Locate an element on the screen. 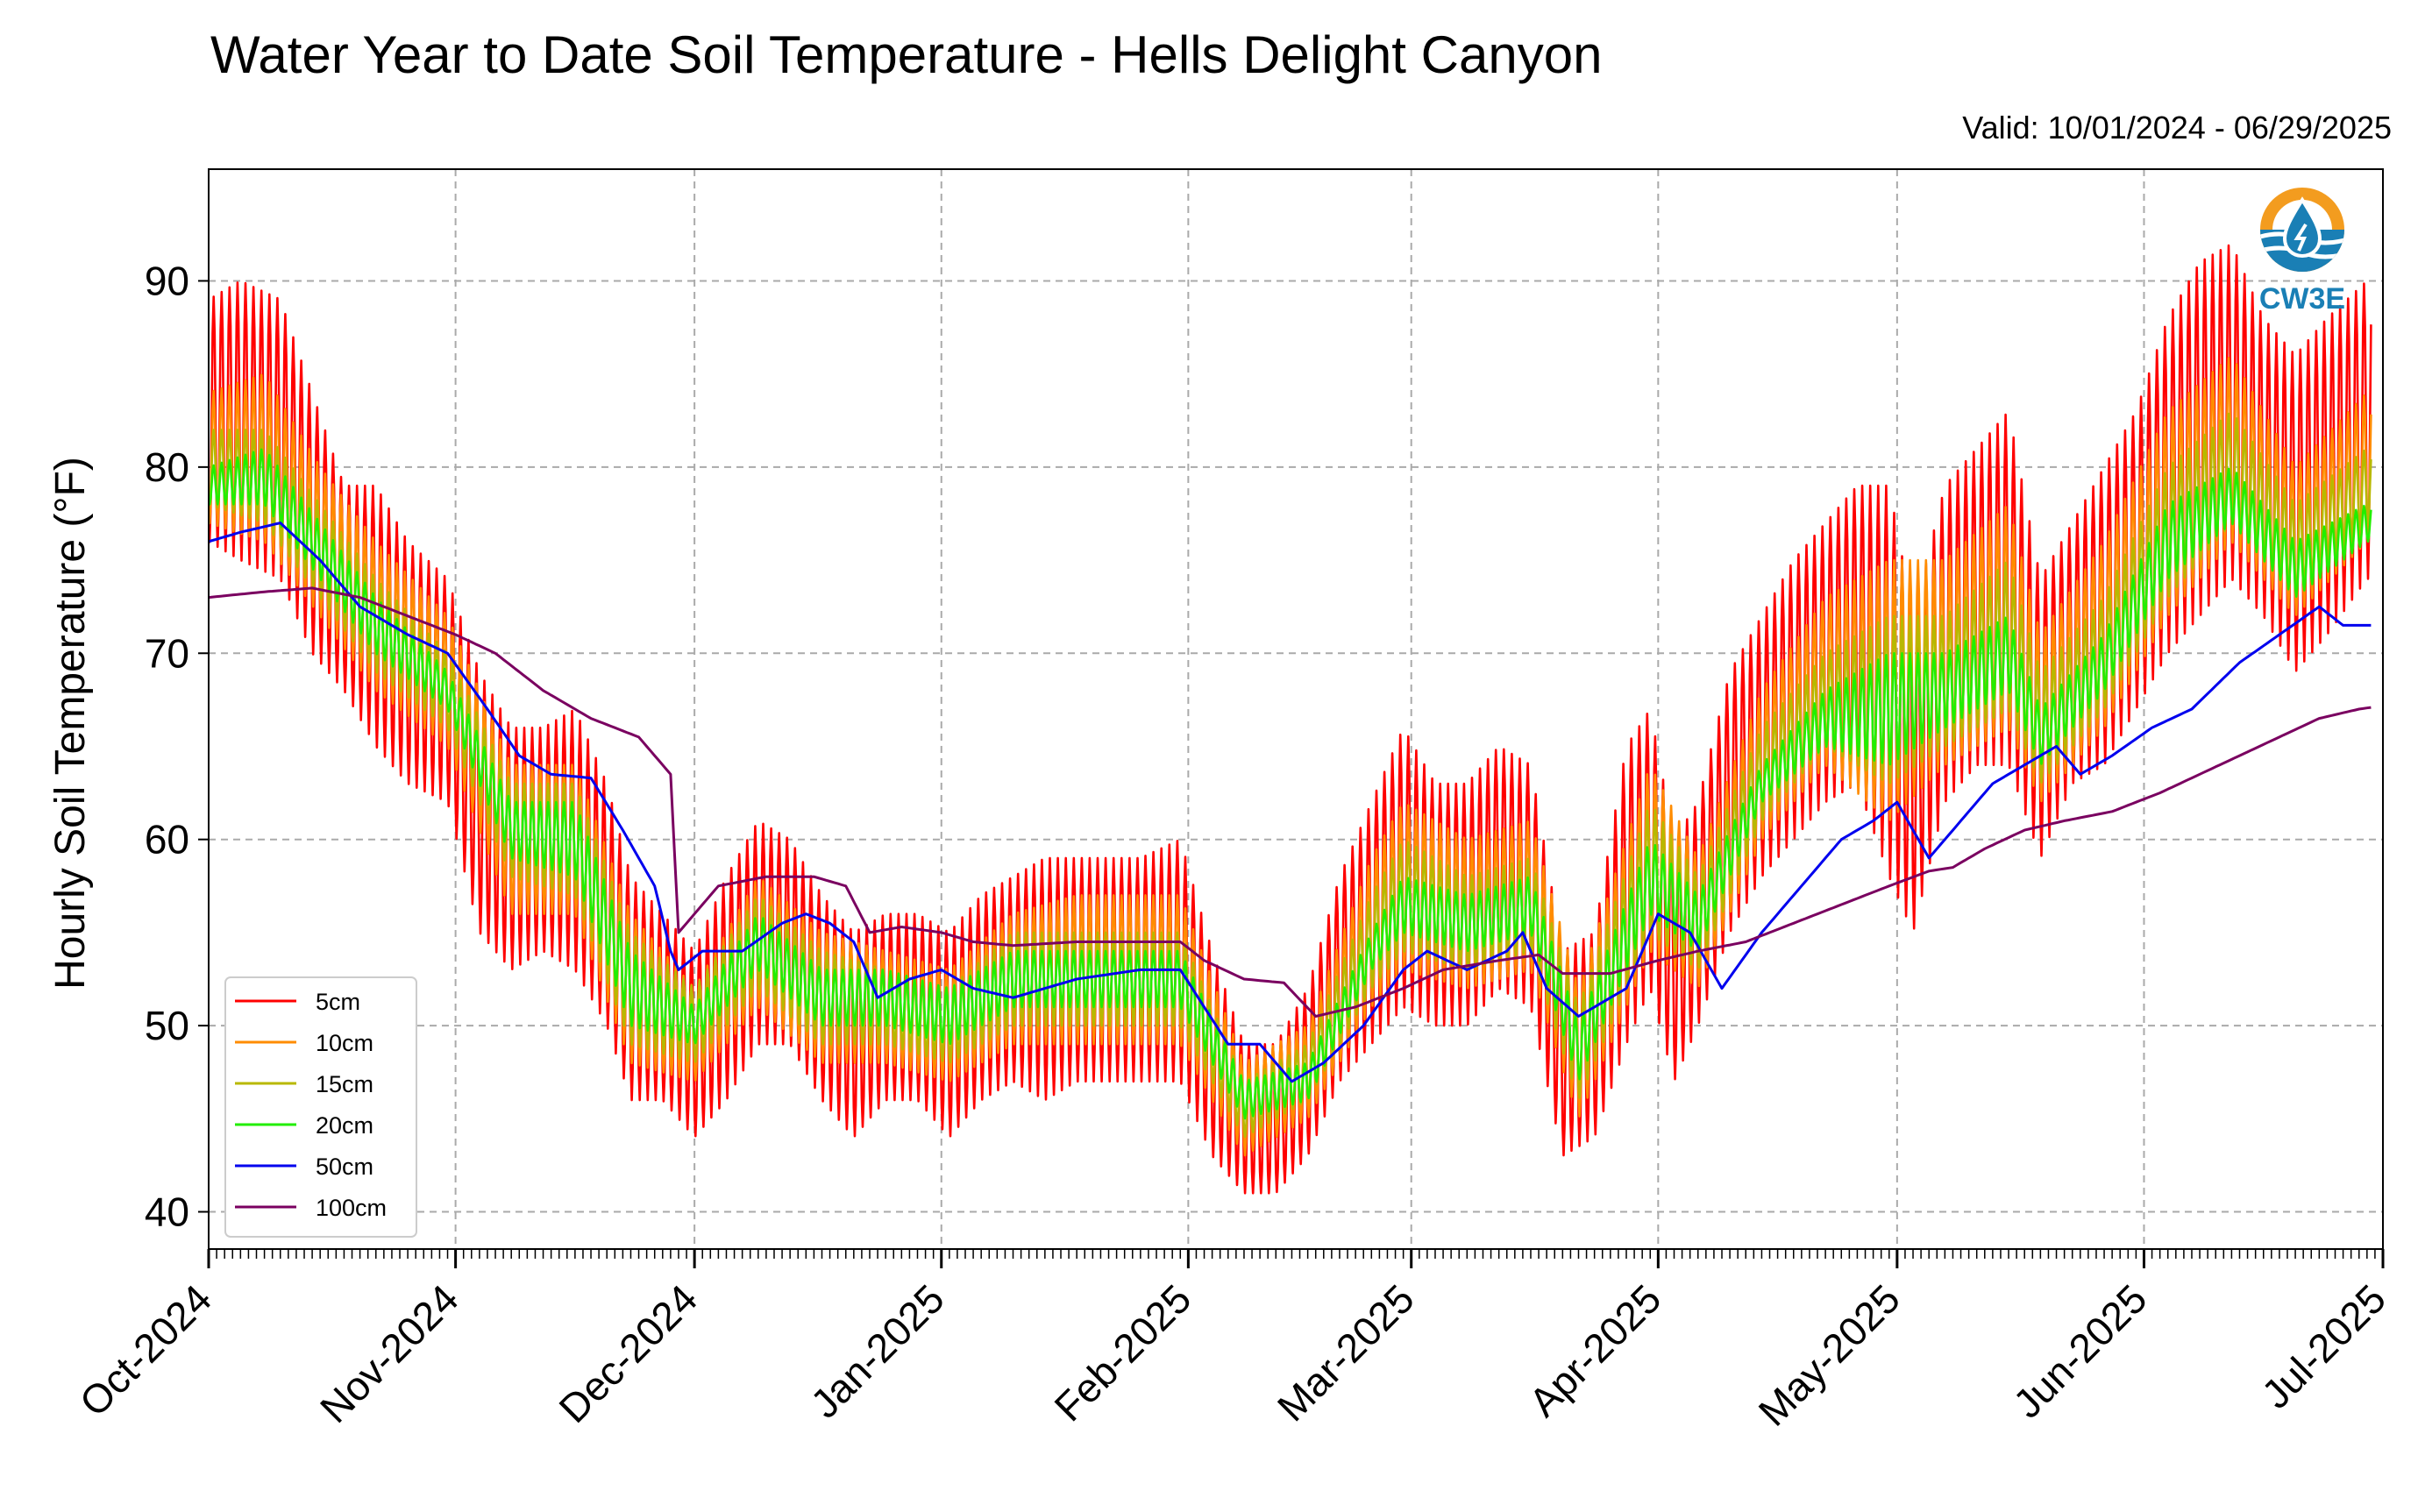 This screenshot has height=1512, width=2418. y-tick-label: 90 is located at coordinates (167, 280).